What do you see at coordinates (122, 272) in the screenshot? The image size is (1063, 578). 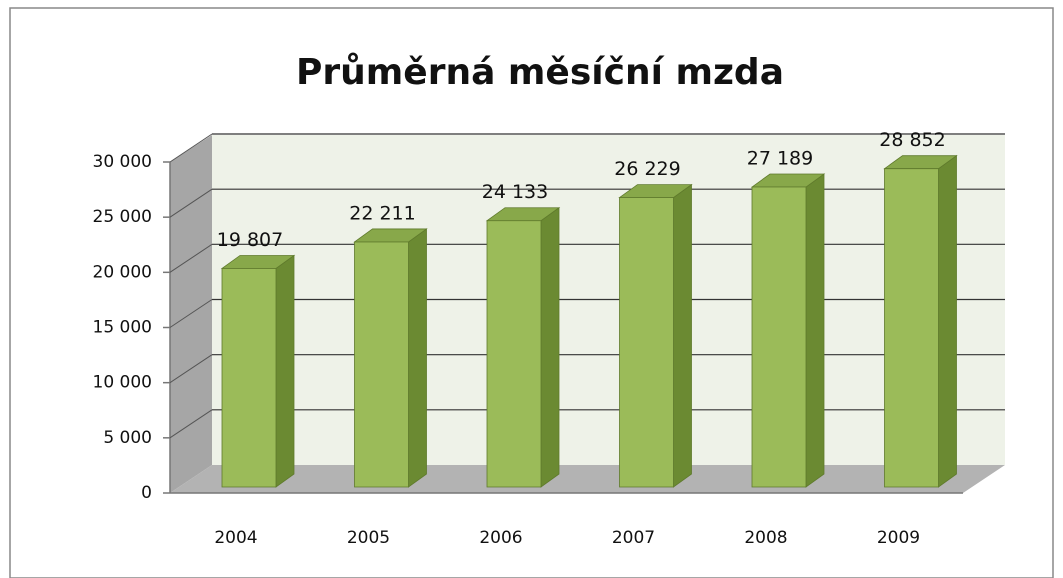 I see `y-tick-label: 20 000` at bounding box center [122, 272].